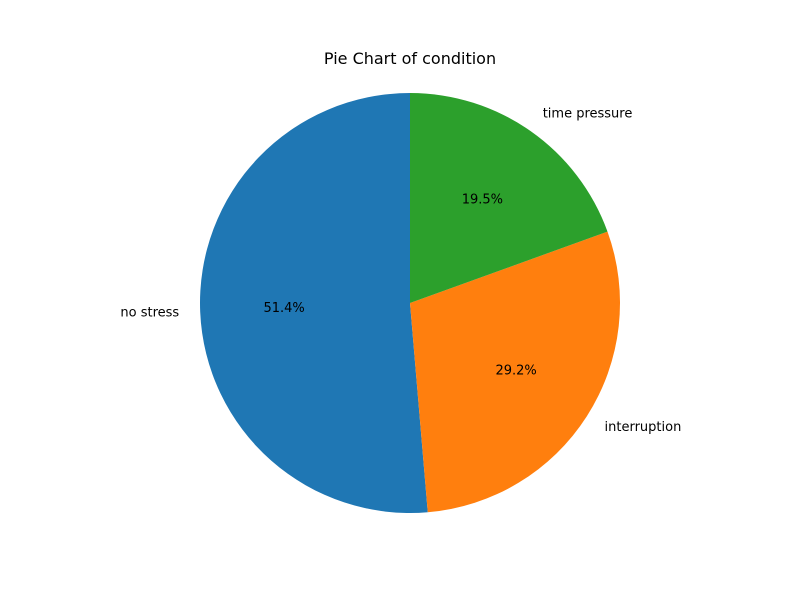 Image resolution: width=800 pixels, height=600 pixels. I want to click on slice-percent-time-pressure: 19.5%, so click(482, 199).